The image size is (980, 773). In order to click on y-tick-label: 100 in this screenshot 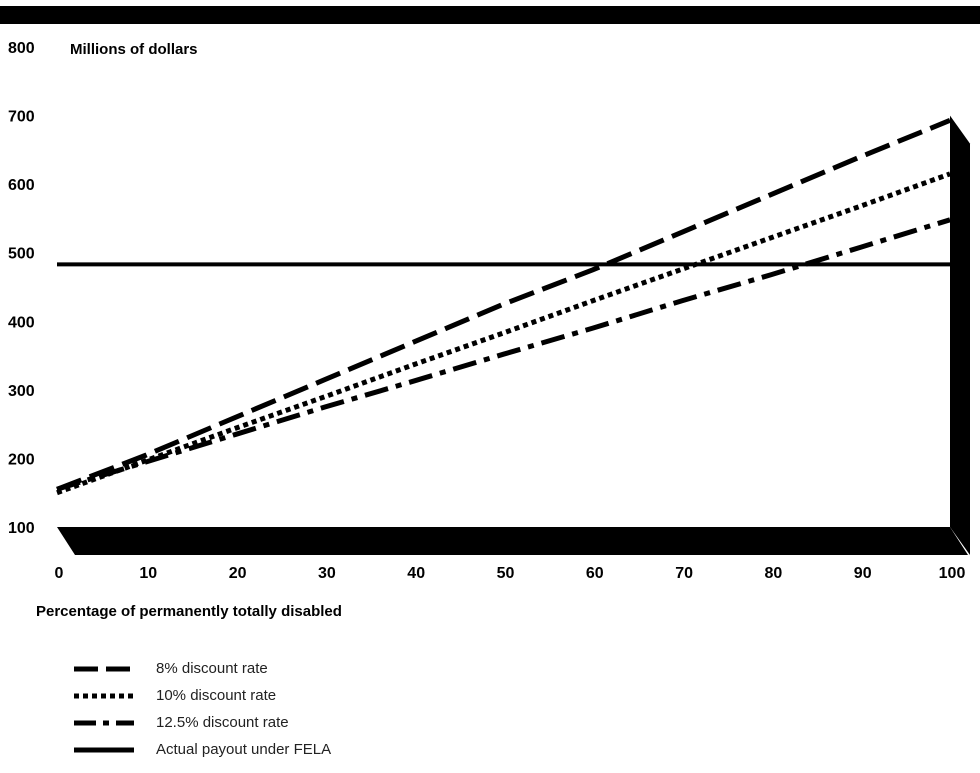, I will do `click(21, 528)`.